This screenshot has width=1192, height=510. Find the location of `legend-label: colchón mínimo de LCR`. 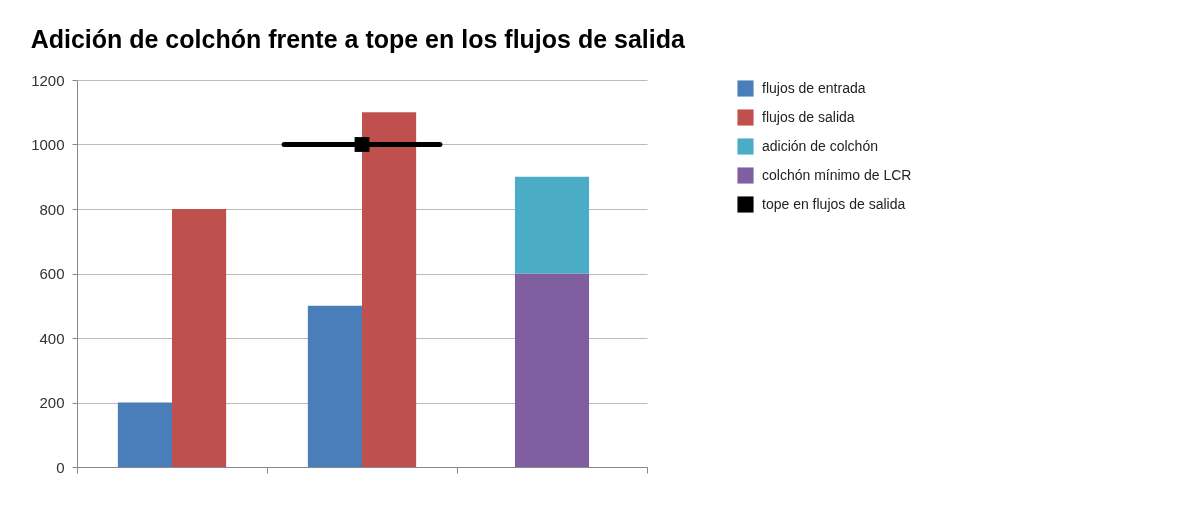

legend-label: colchón mínimo de LCR is located at coordinates (837, 174).